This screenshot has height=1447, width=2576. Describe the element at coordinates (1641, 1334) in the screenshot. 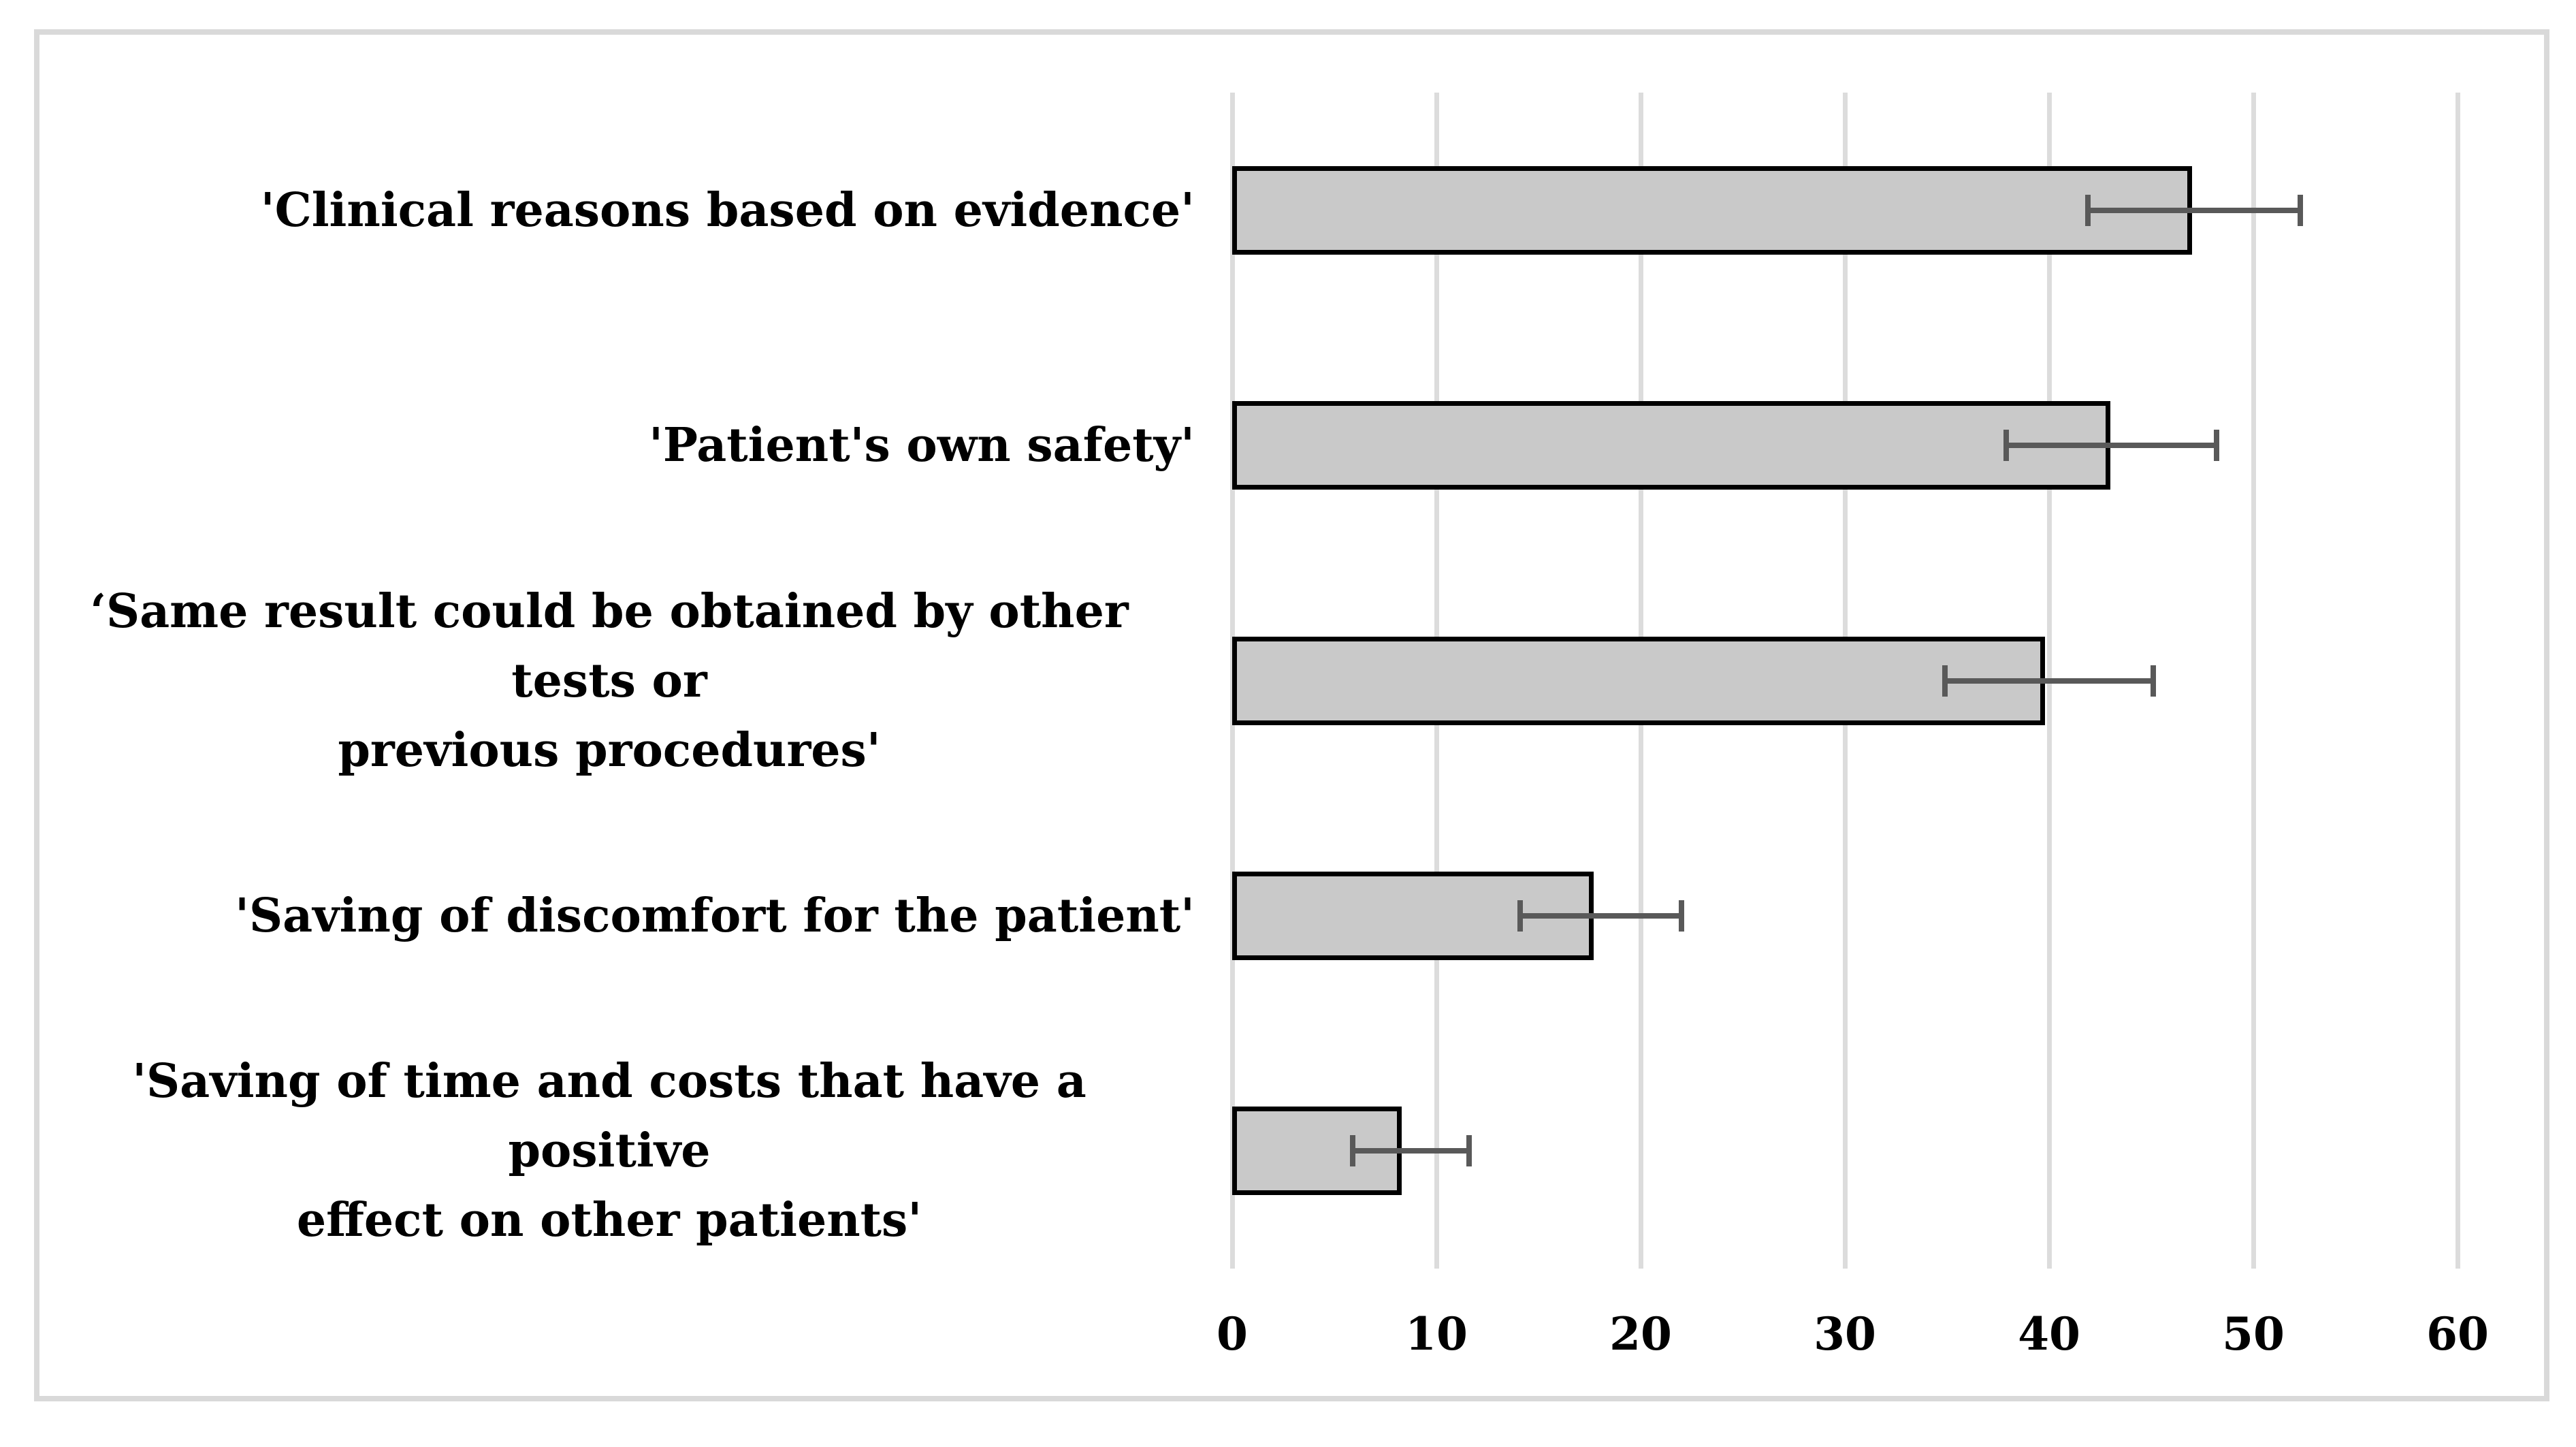

I see `x-tick-label: 20` at that location.